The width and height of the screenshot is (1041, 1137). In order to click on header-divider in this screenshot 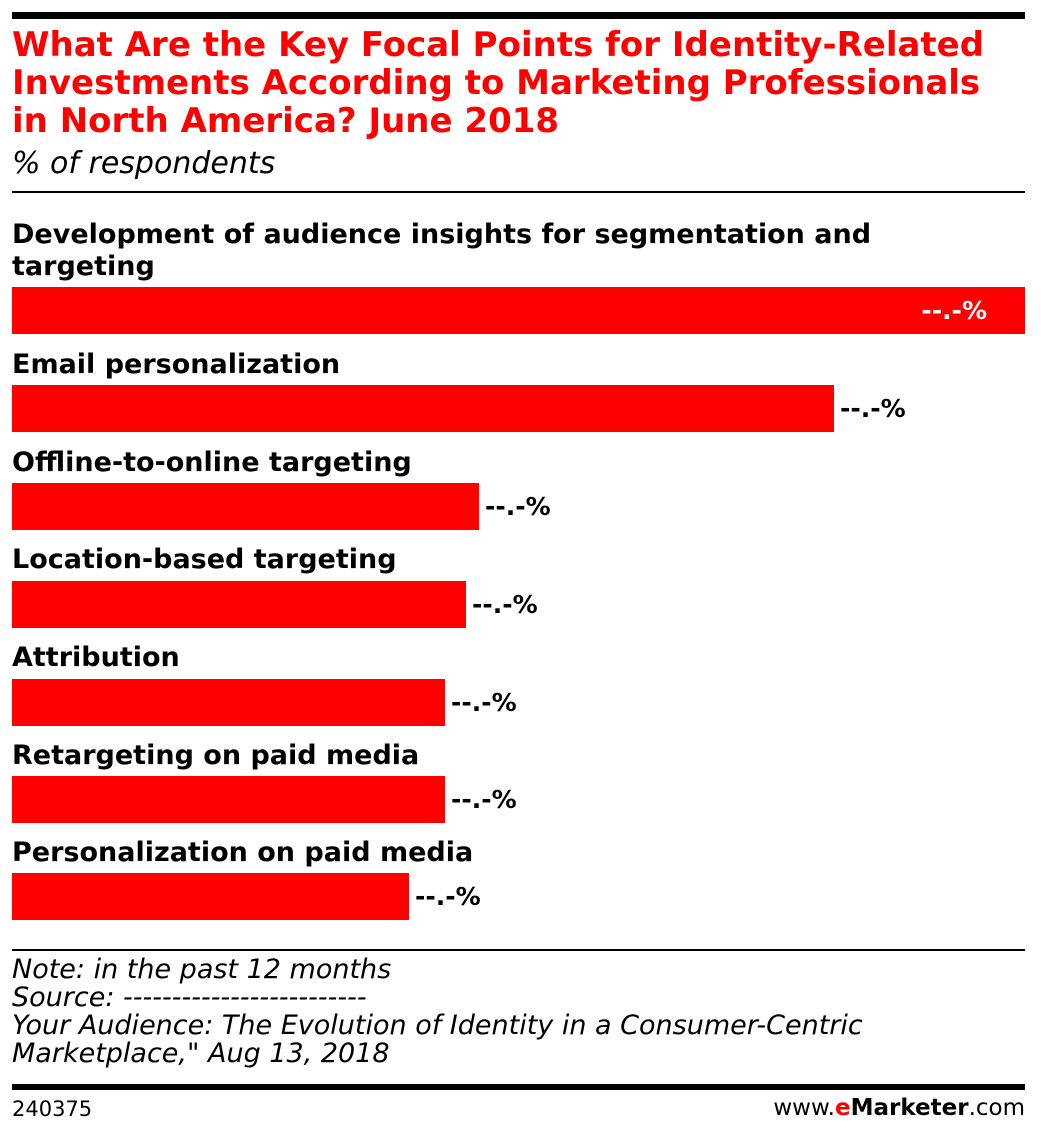, I will do `click(518, 192)`.